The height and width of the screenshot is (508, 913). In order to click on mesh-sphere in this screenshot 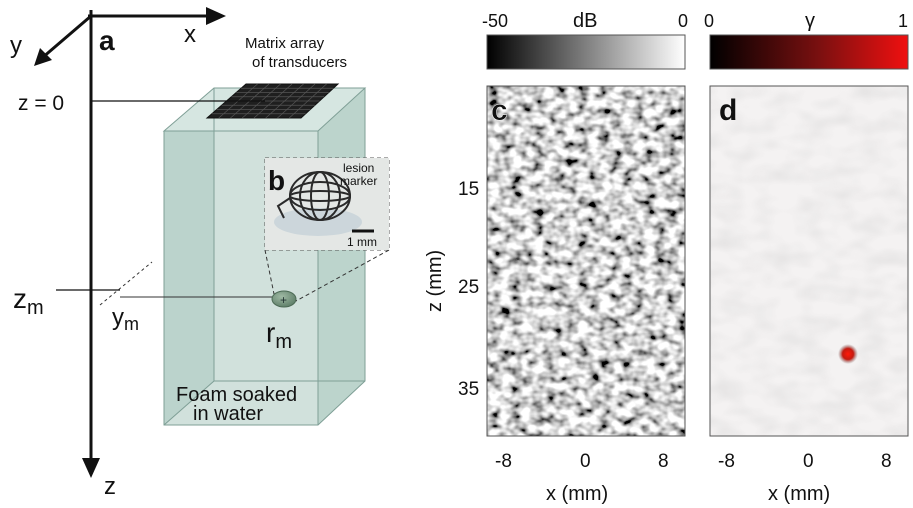, I will do `click(313, 196)`.